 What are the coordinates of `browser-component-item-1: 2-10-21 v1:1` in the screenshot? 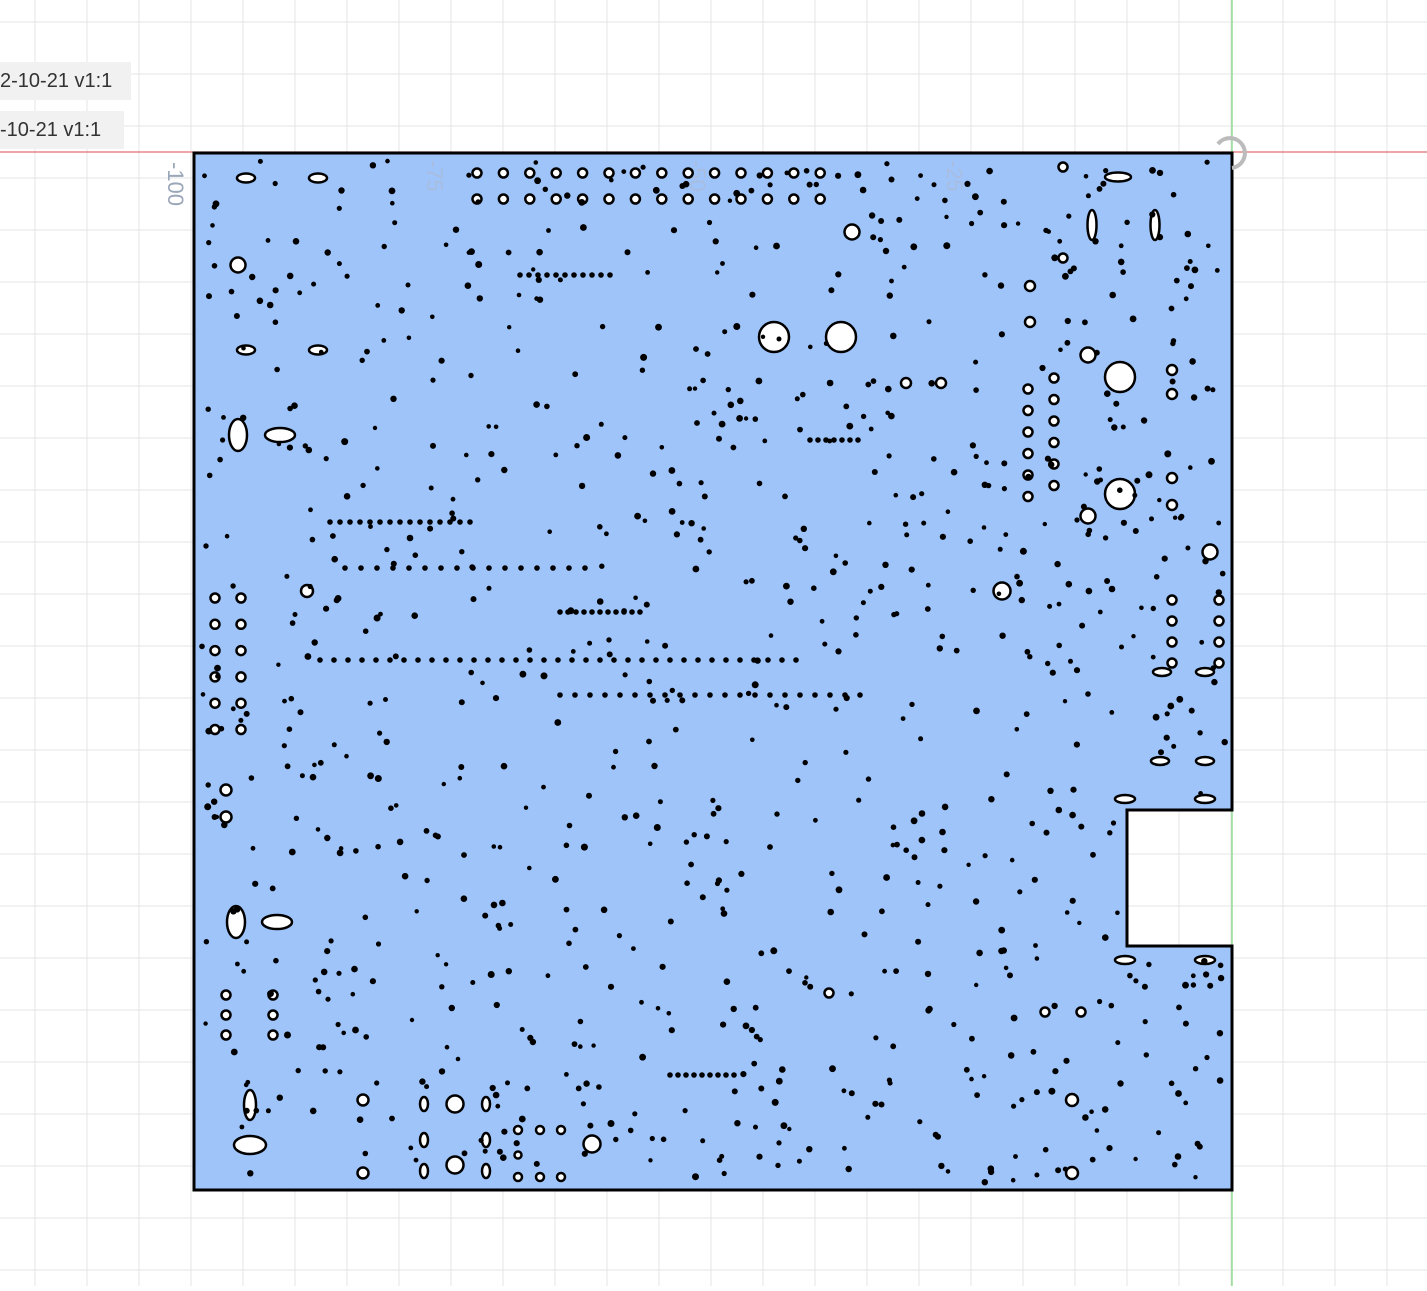 It's located at (65, 81).